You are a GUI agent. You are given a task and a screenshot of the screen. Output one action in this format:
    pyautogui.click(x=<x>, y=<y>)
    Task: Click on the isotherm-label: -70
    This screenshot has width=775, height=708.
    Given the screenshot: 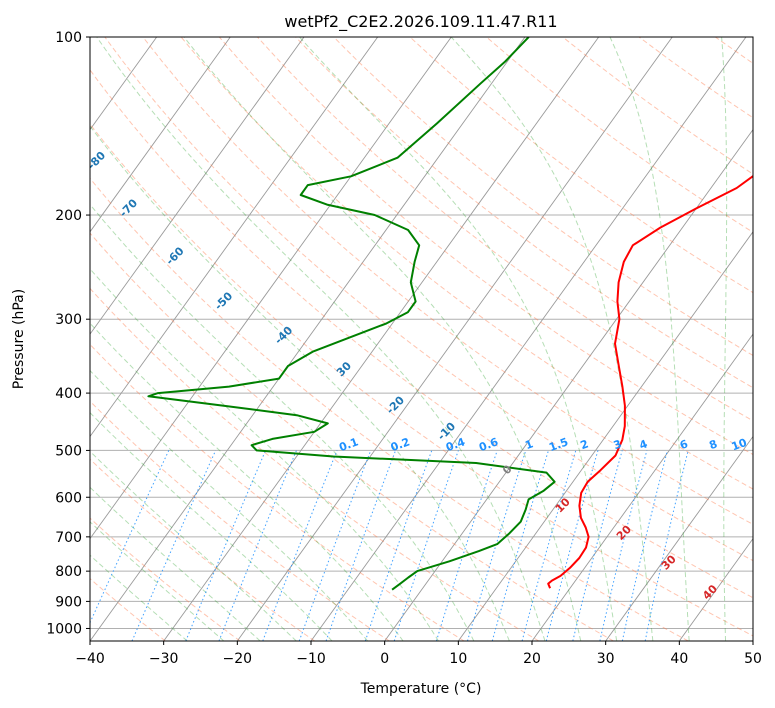 What is the action you would take?
    pyautogui.click(x=128, y=207)
    